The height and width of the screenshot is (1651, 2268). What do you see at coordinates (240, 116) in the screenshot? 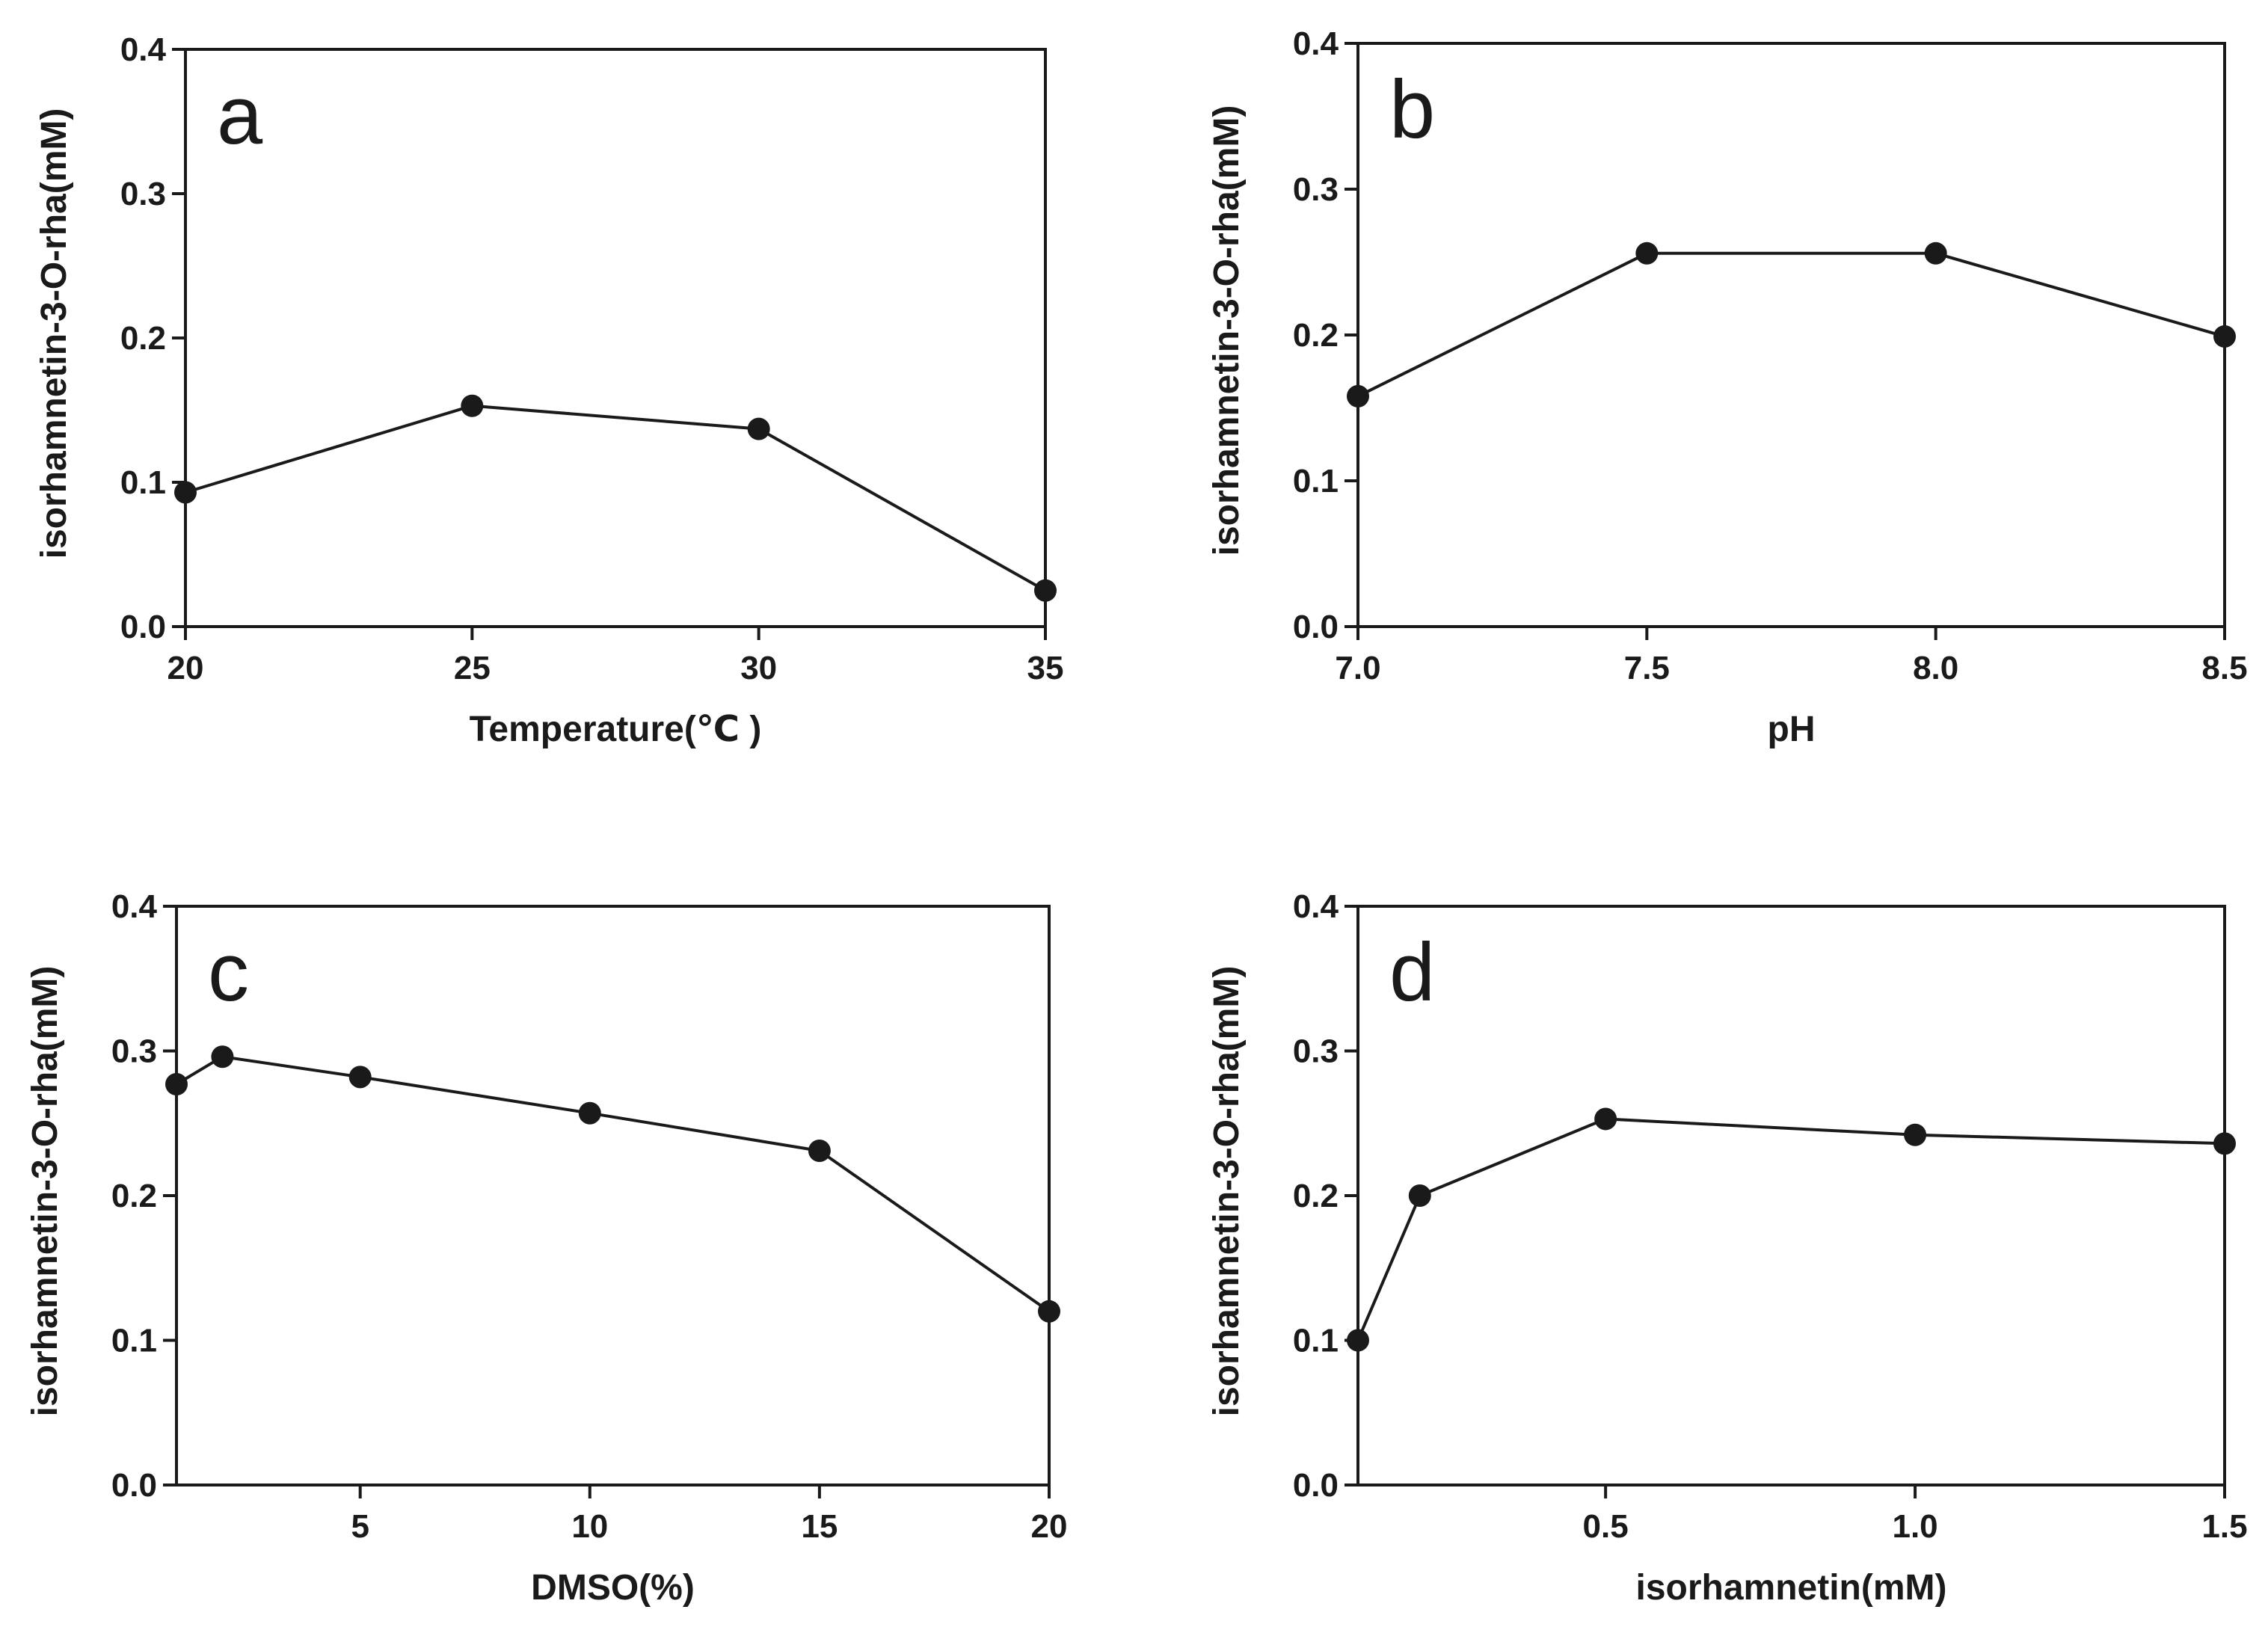
I see `panel-label: a` at bounding box center [240, 116].